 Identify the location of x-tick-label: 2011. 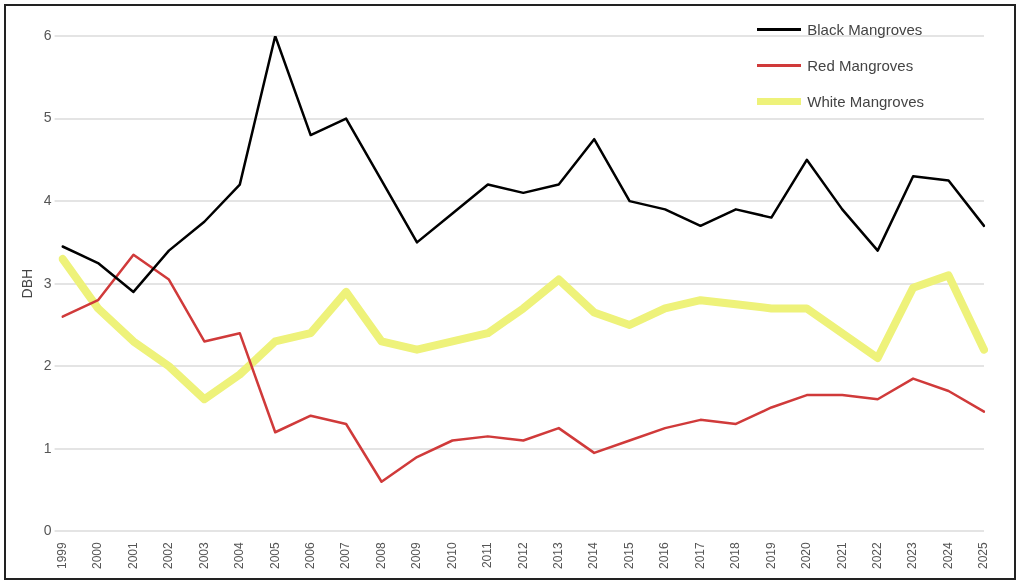
(487, 555).